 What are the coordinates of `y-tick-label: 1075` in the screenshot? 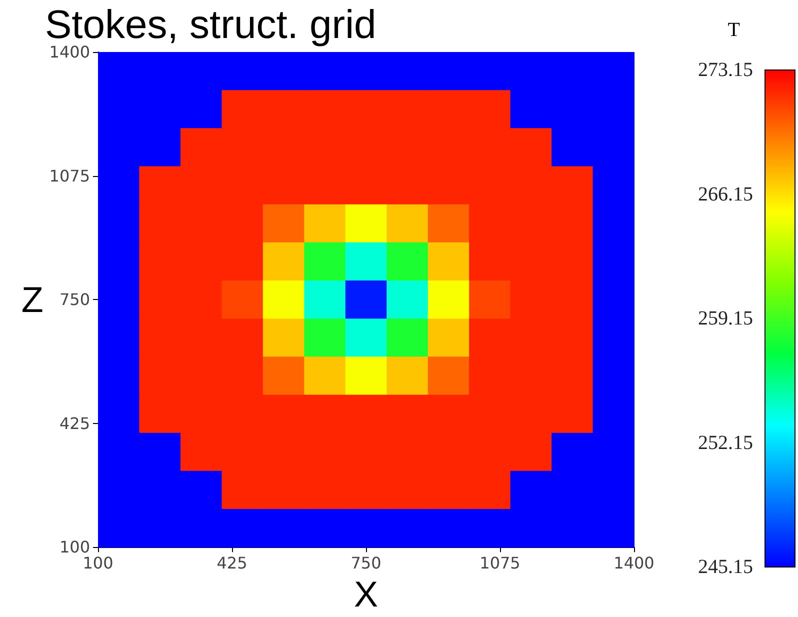 It's located at (69, 176).